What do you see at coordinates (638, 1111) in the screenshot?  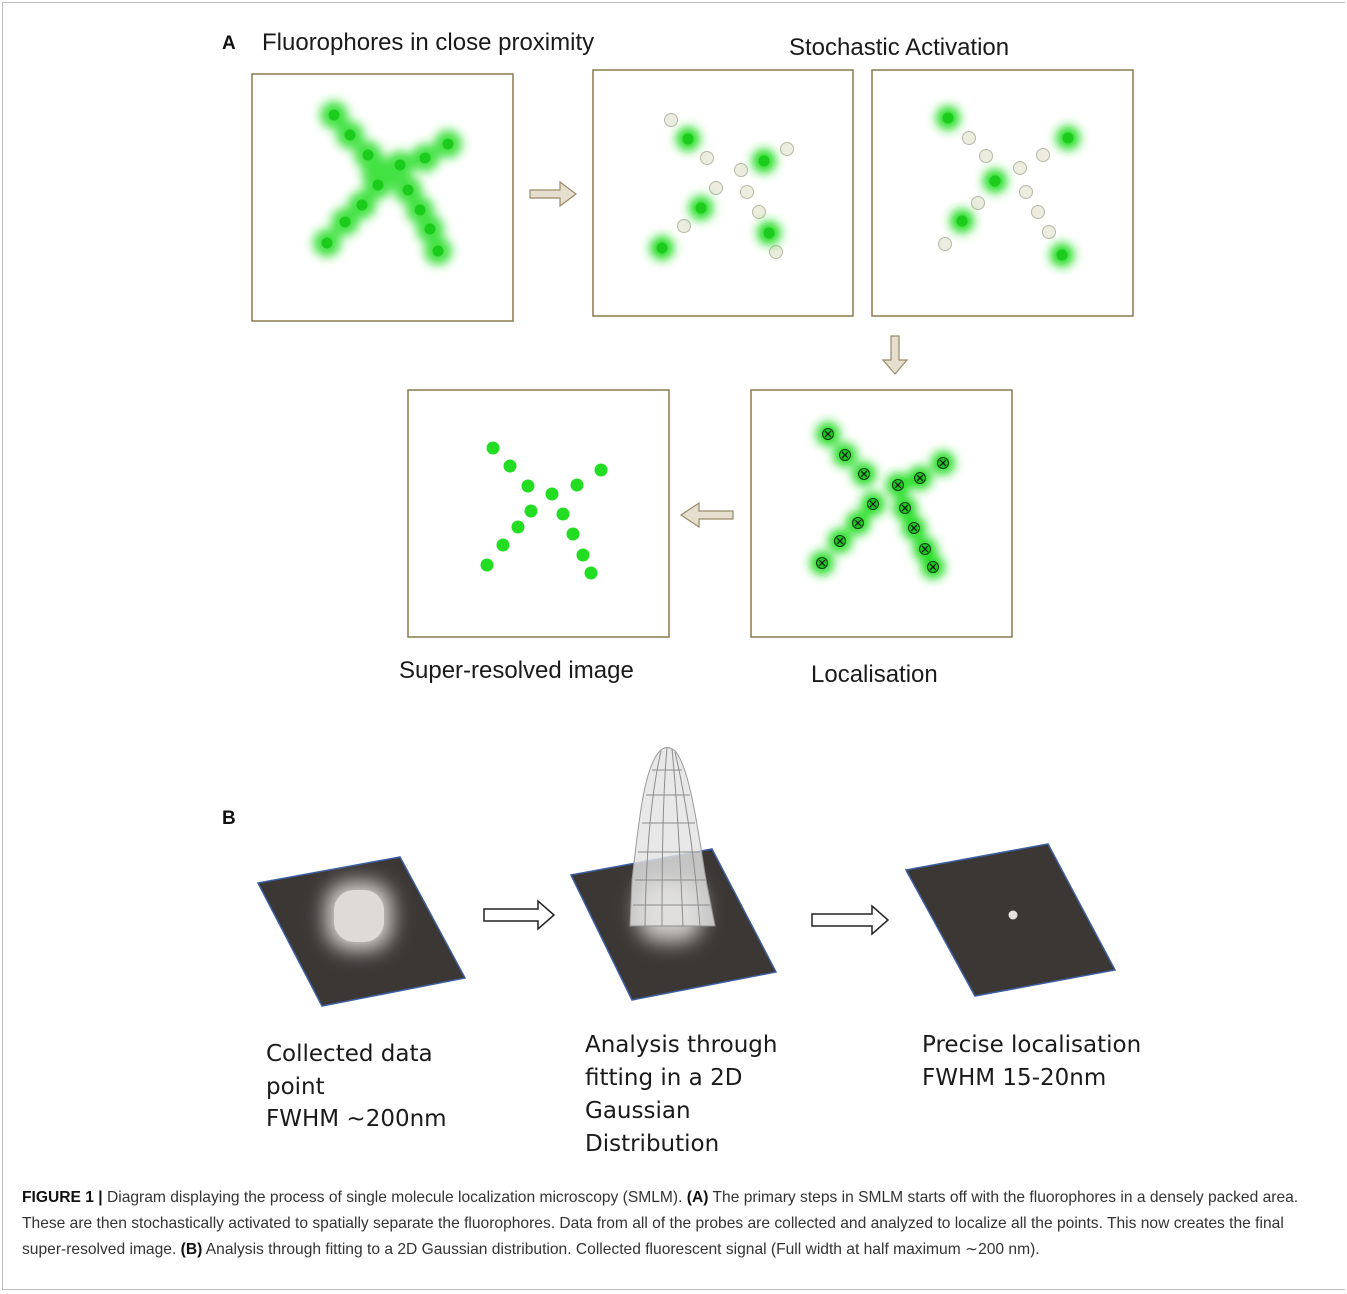 I see `label-analysis-line-3: Gaussian` at bounding box center [638, 1111].